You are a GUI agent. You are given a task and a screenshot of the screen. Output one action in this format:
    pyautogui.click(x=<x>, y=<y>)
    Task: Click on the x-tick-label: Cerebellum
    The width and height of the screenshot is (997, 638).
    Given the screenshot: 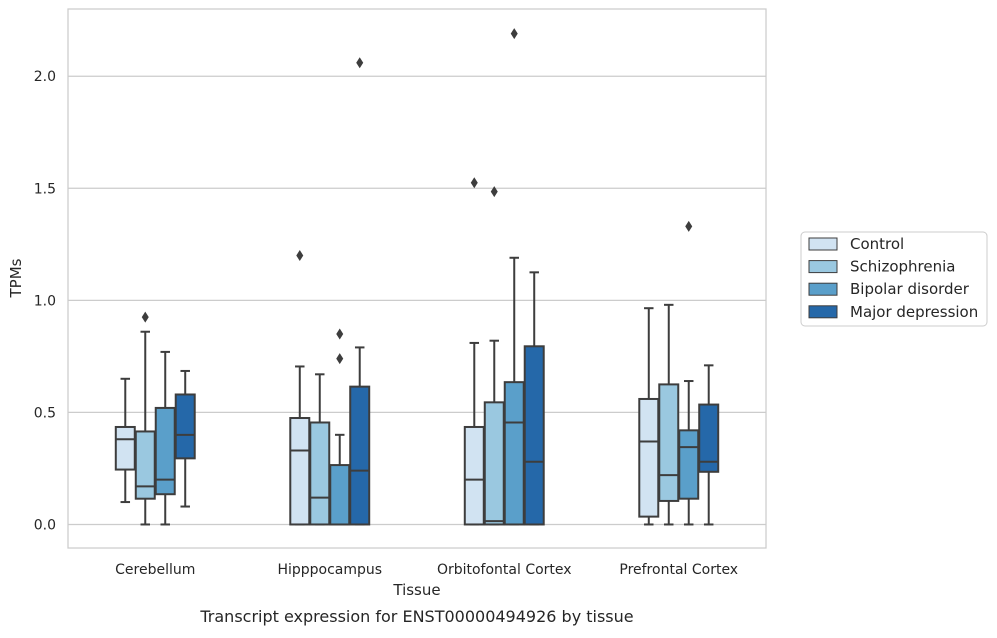 What is the action you would take?
    pyautogui.click(x=155, y=570)
    